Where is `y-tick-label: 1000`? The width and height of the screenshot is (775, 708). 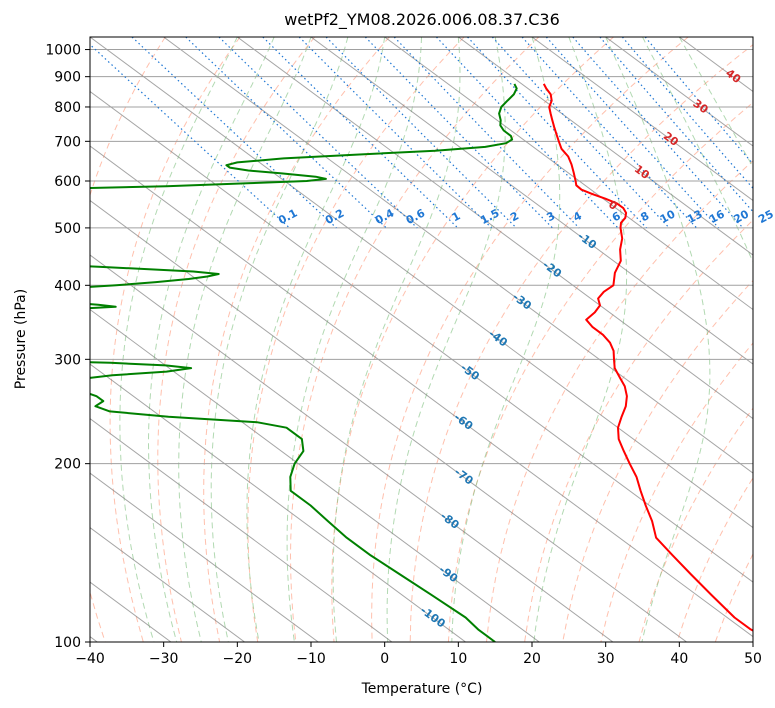
y-tick-label: 1000 is located at coordinates (63, 51).